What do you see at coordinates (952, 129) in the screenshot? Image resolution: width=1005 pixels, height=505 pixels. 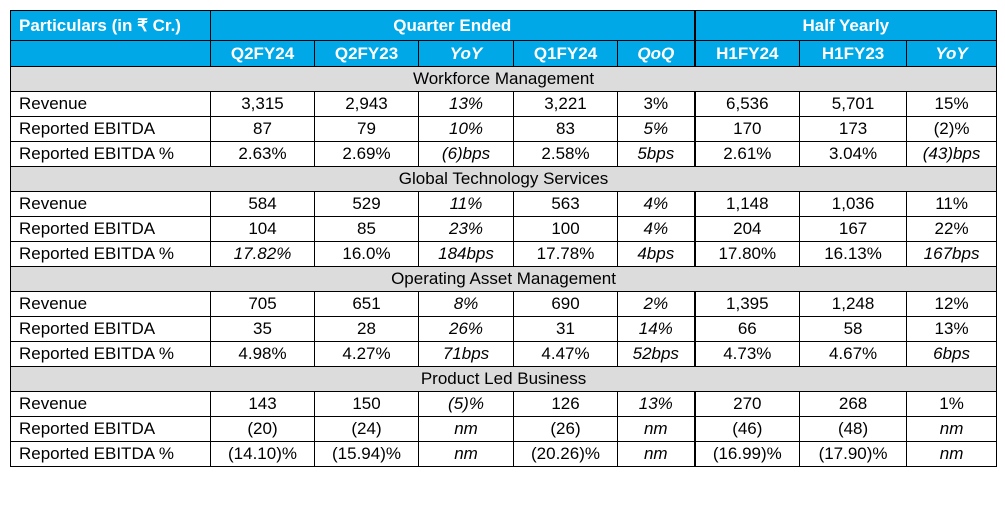 I see `table-cell: (2)%` at bounding box center [952, 129].